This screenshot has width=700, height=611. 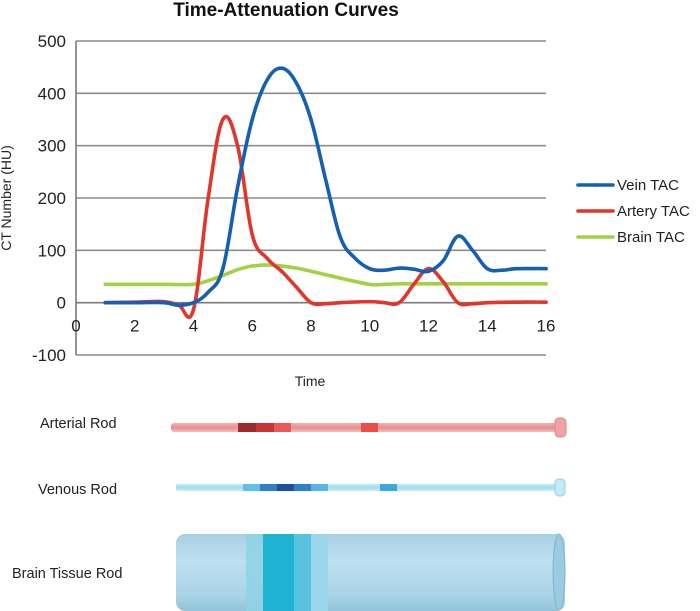 I want to click on x-tick-label: 12, so click(x=428, y=326).